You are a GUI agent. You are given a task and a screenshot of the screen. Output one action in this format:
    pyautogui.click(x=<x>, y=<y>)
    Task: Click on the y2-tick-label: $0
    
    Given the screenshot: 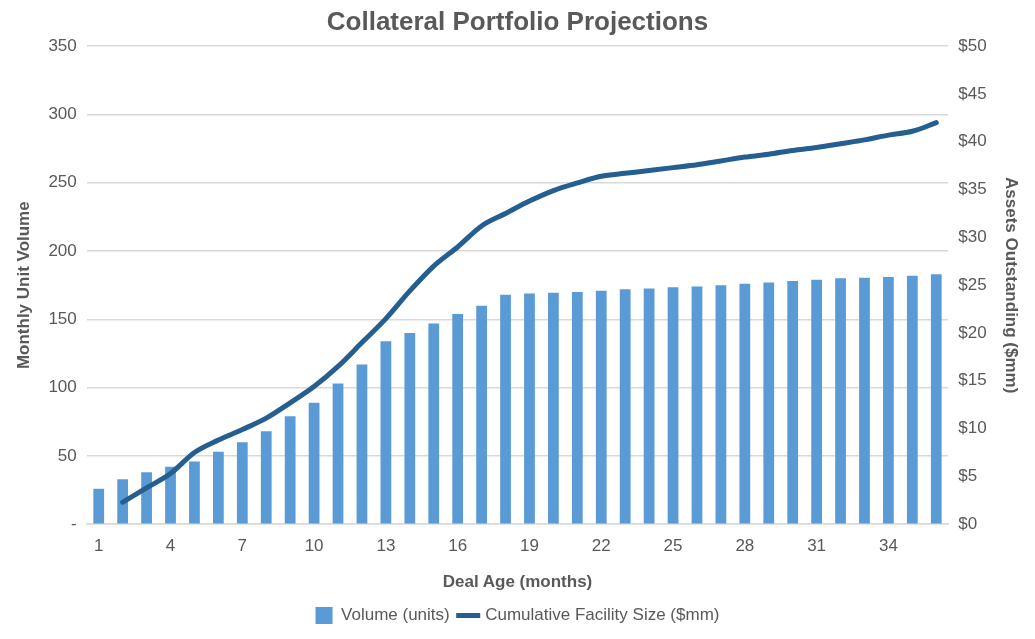 What is the action you would take?
    pyautogui.click(x=968, y=523)
    